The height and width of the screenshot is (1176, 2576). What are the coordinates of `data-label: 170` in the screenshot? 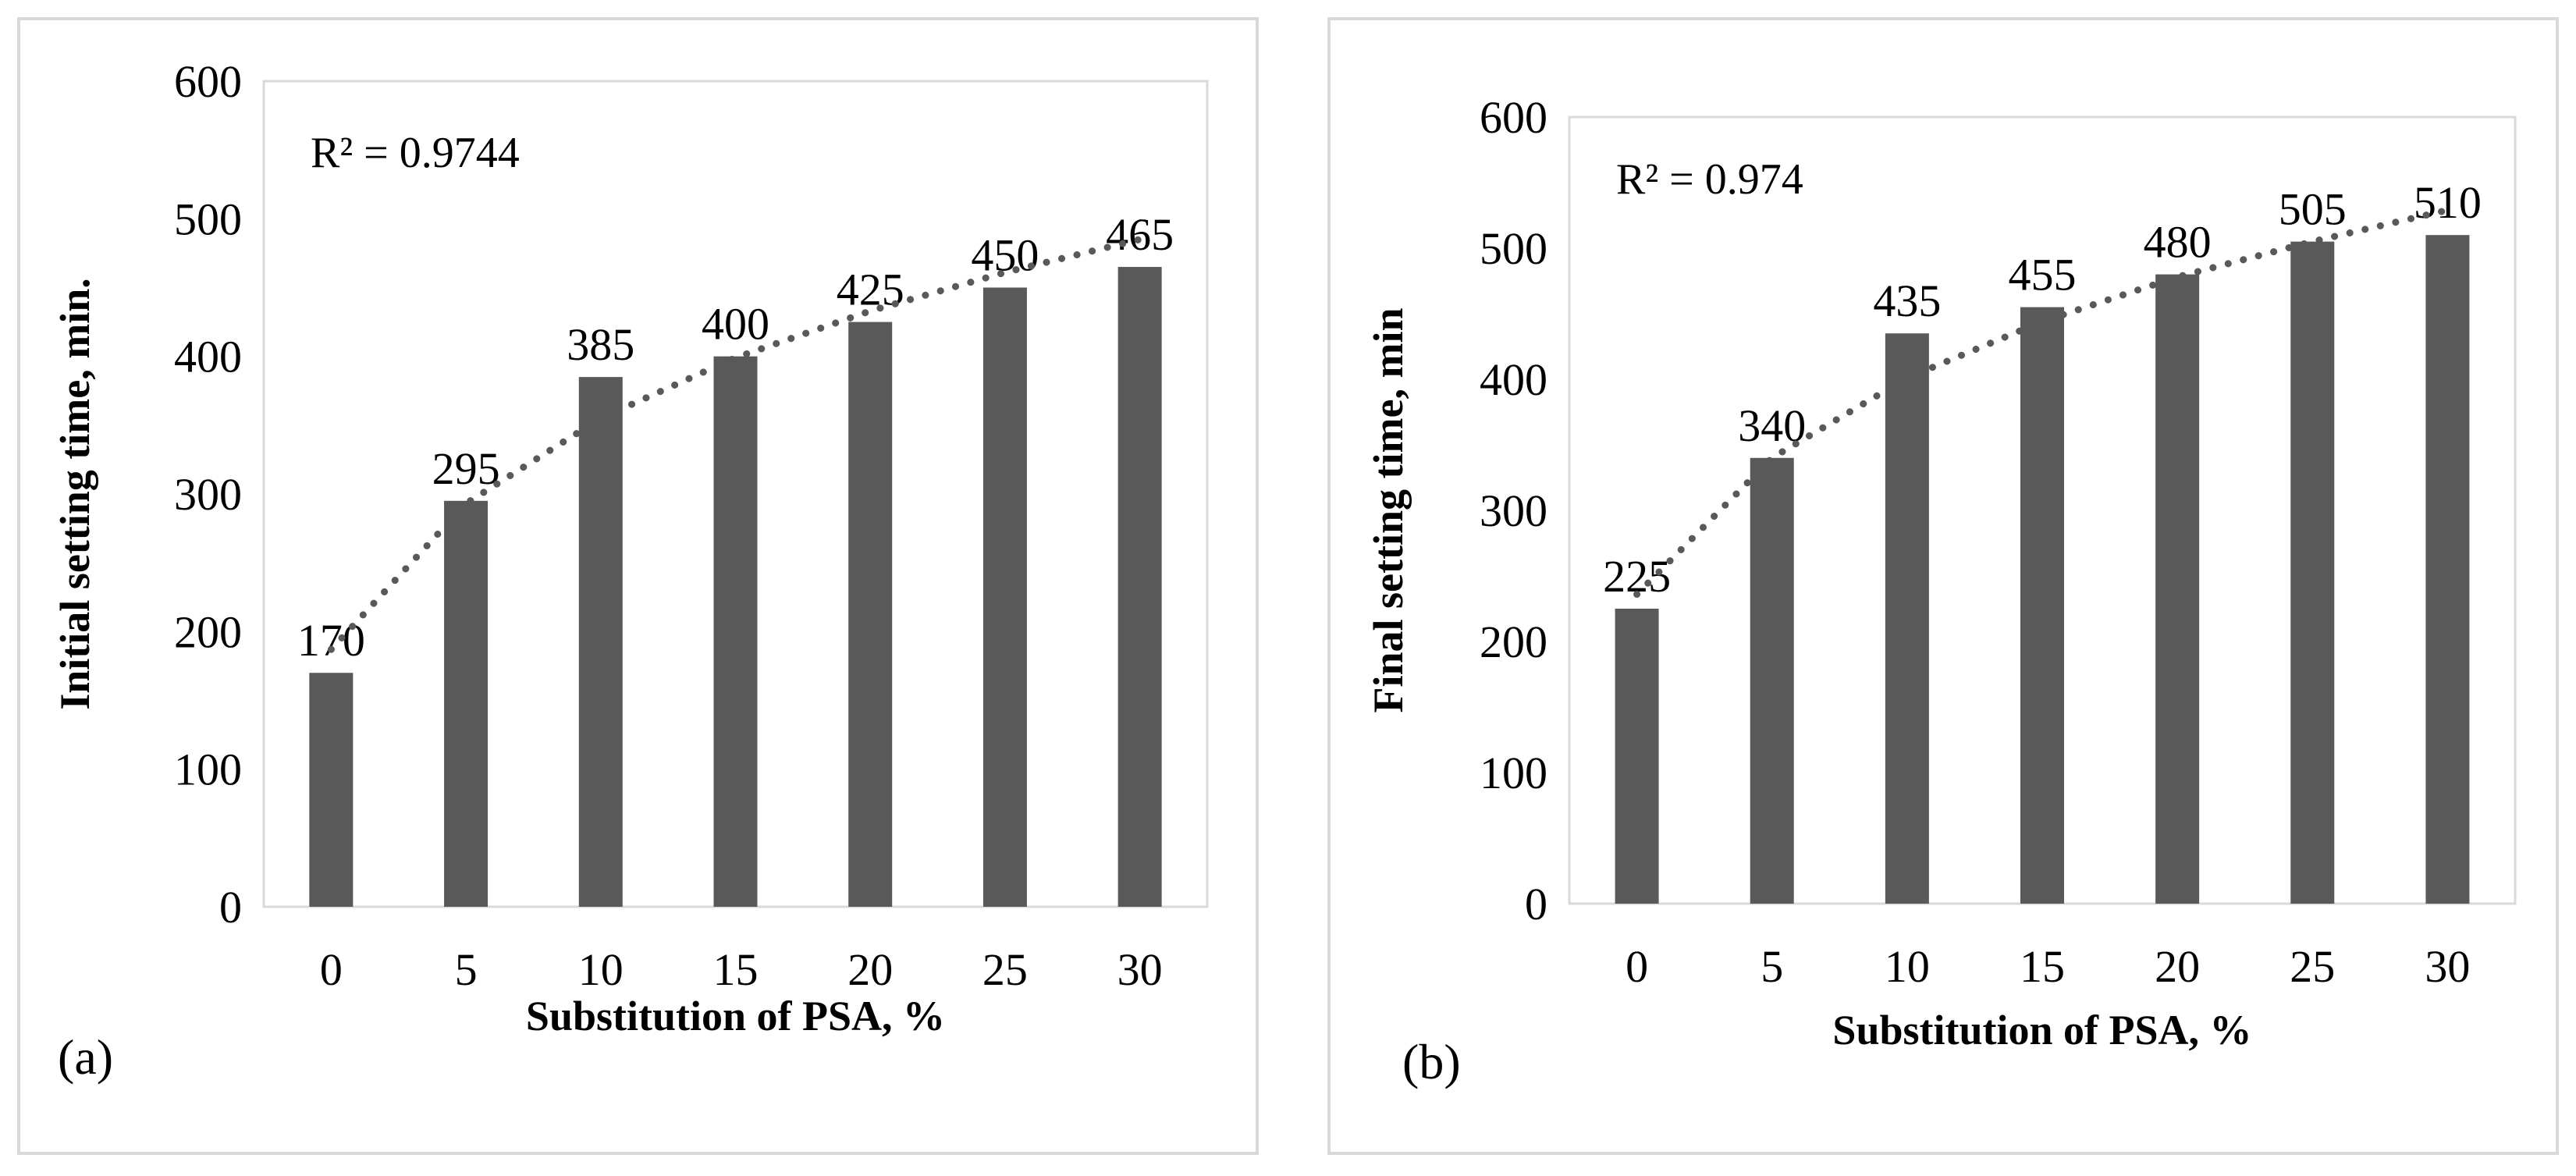 It's located at (331, 640).